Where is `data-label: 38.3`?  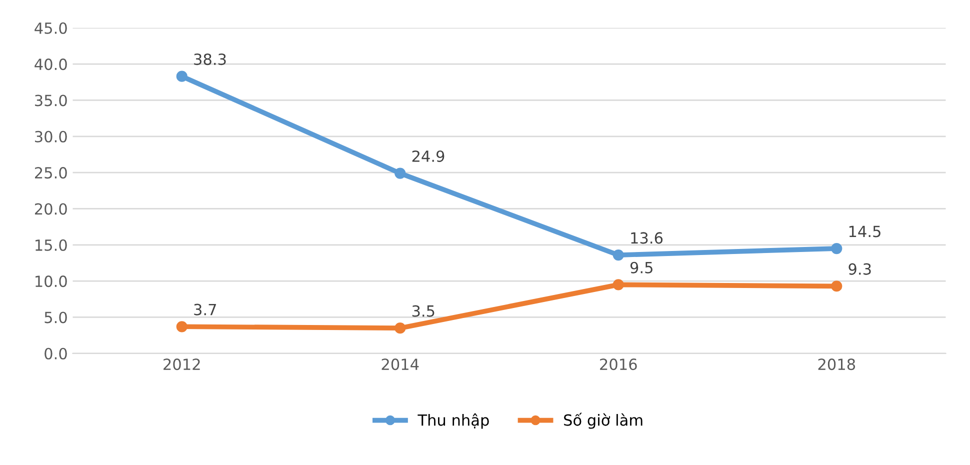
data-label: 38.3 is located at coordinates (210, 60).